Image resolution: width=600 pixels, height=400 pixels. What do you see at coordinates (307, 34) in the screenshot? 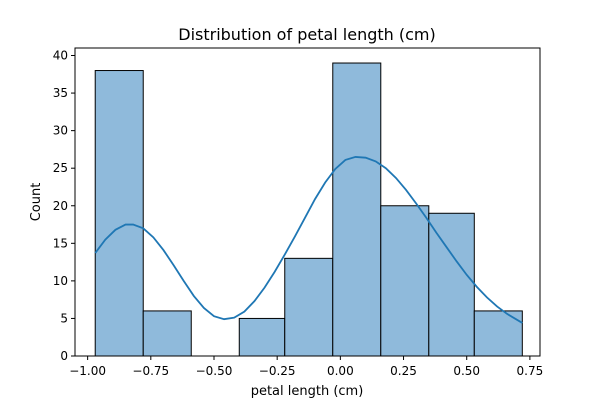
I see `chart-title: Distribution of petal length (cm)` at bounding box center [307, 34].